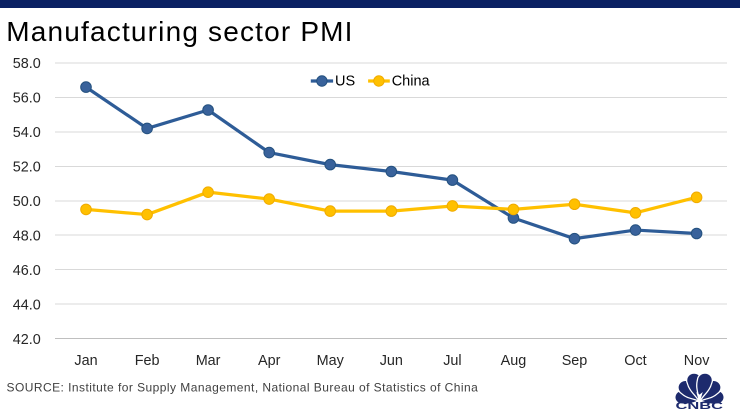  I want to click on svg-text: Jul, so click(452, 361).